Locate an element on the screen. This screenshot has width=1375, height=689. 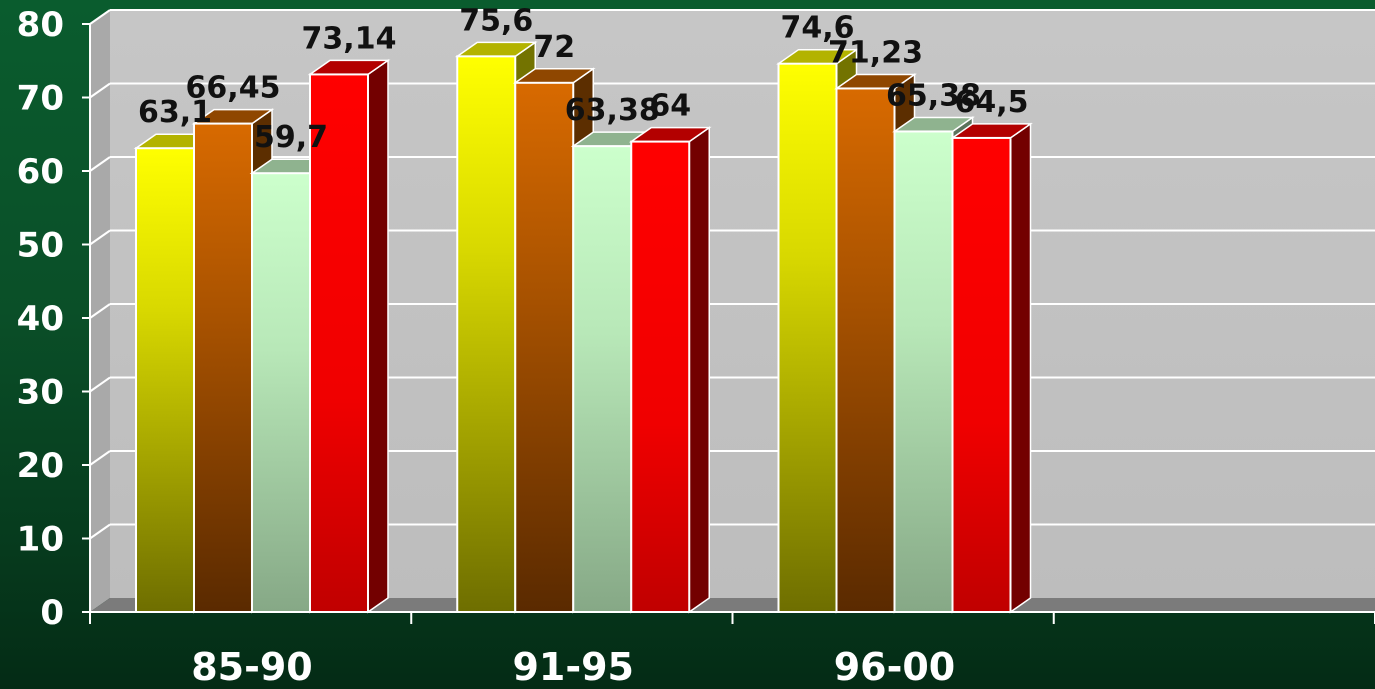
y-tick-label: 80 is located at coordinates (40, 25).